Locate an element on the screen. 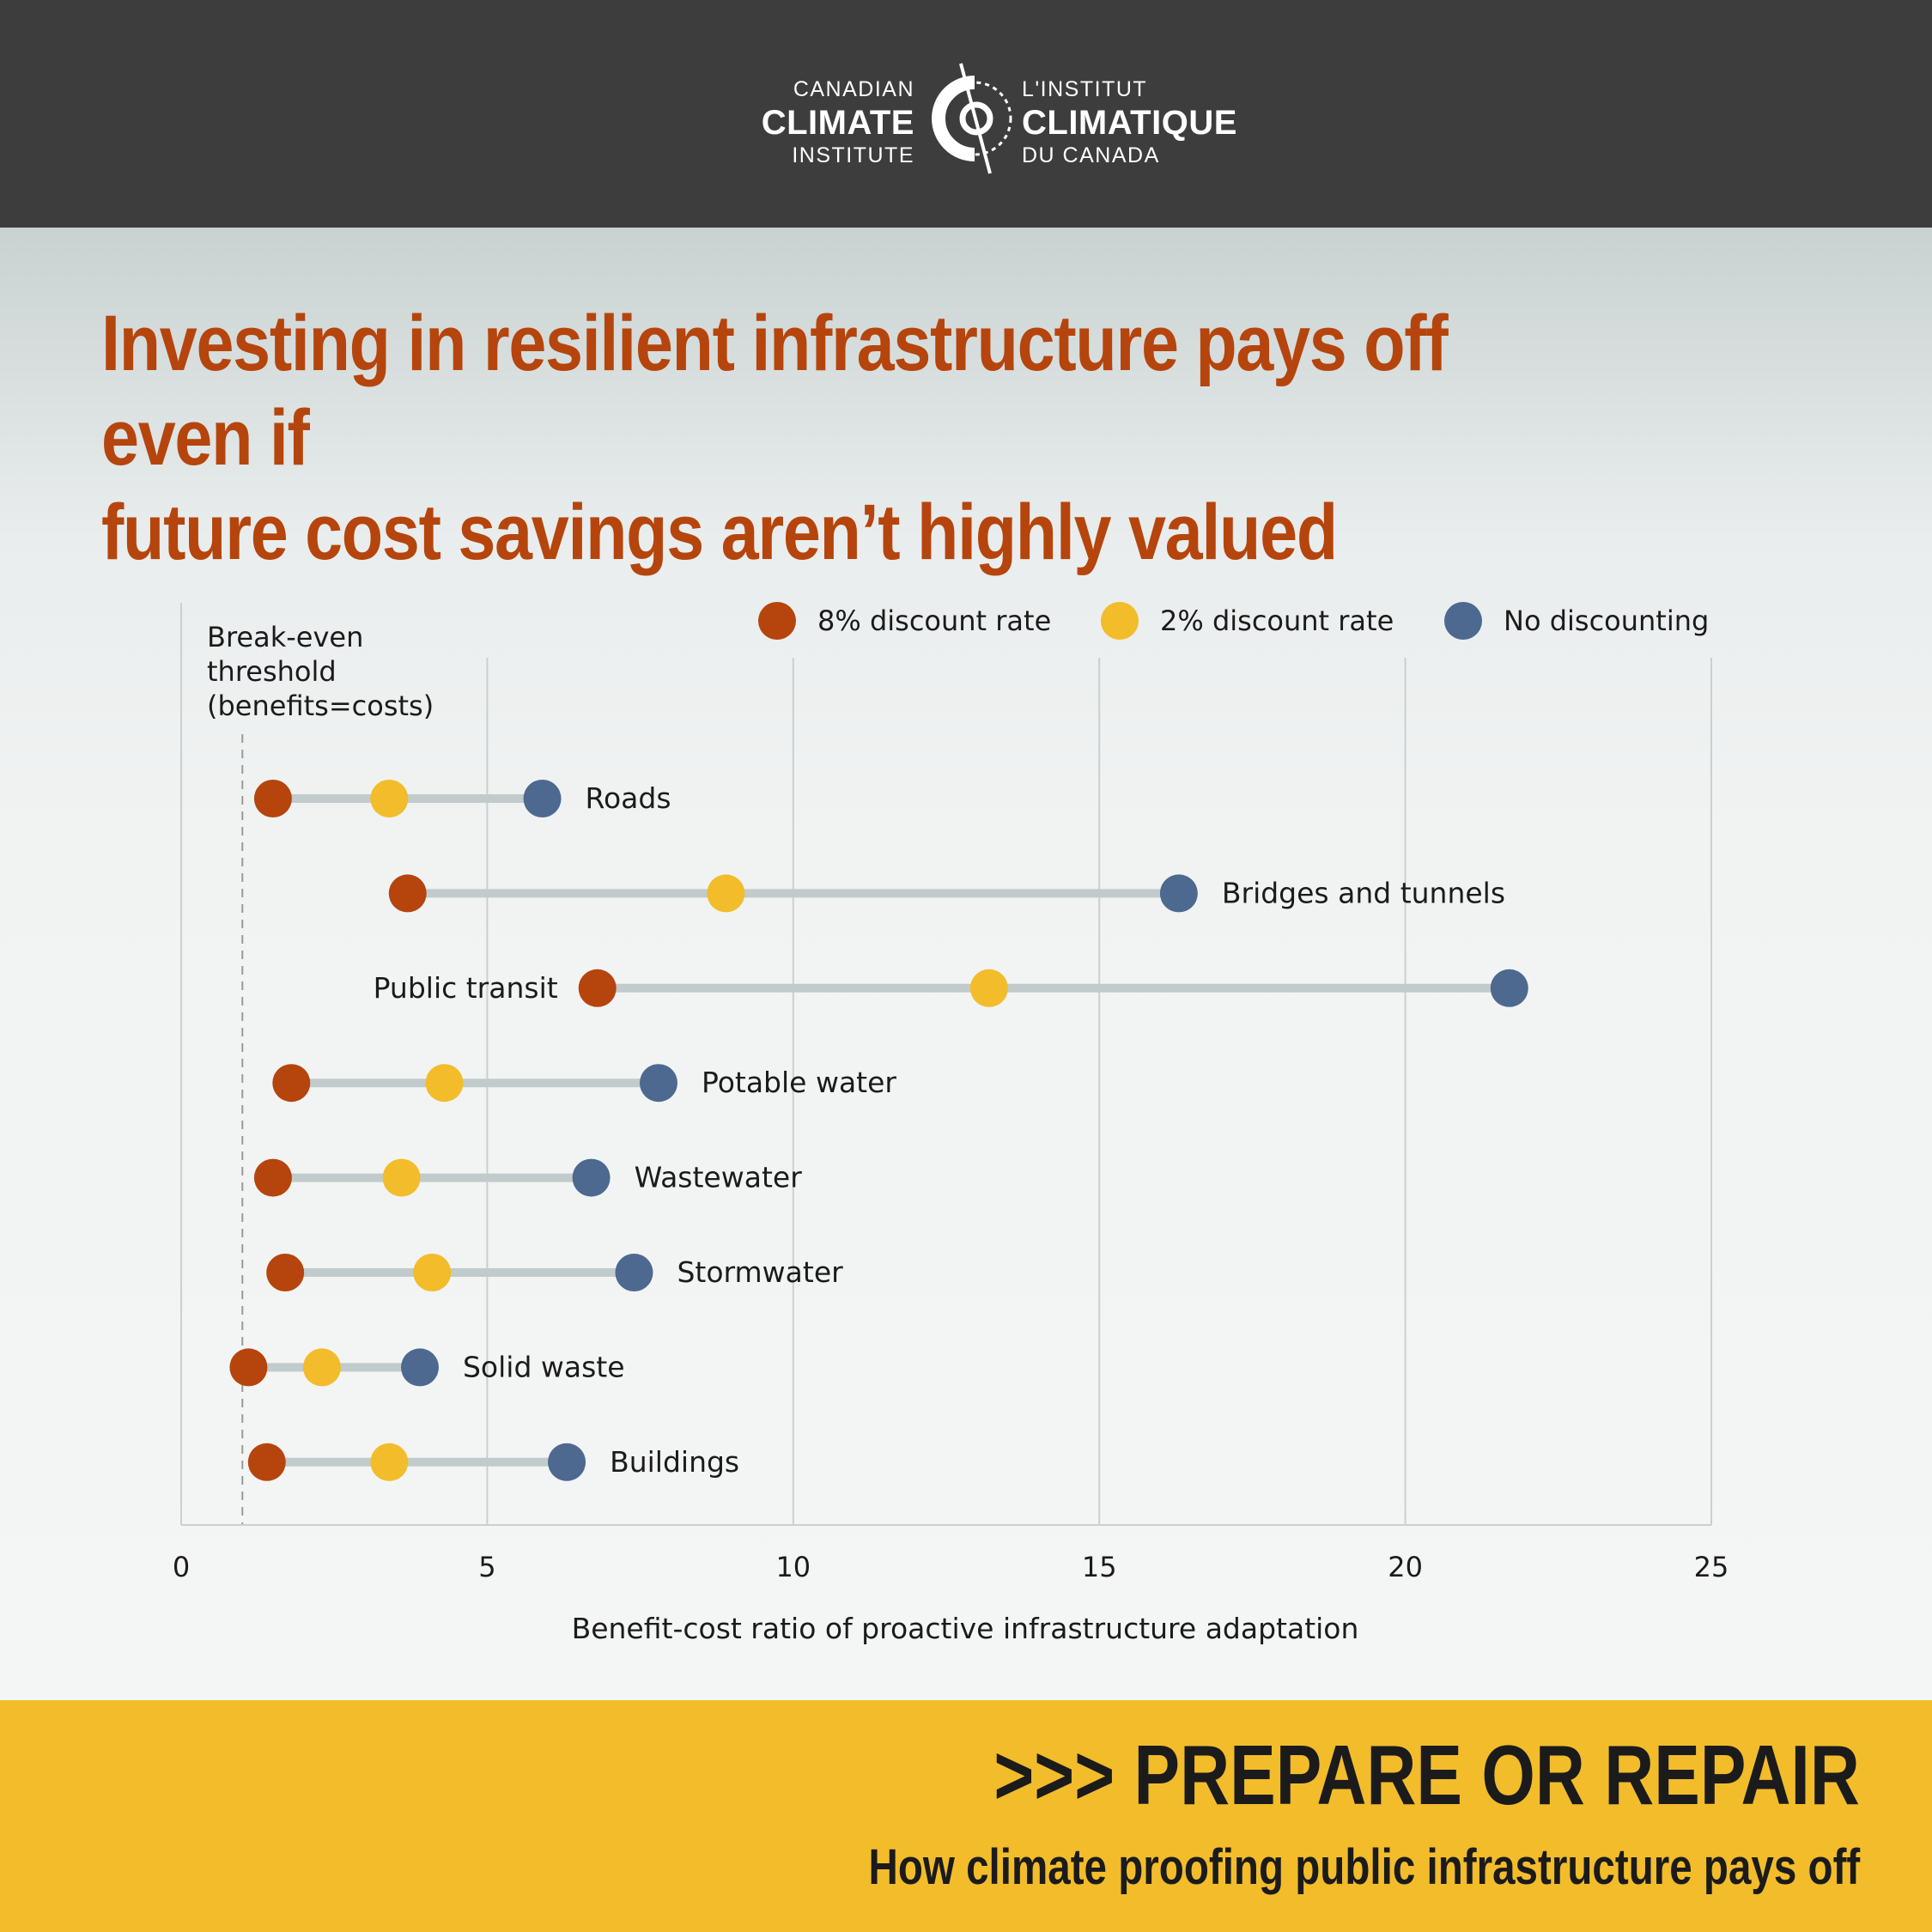  category-label: Buildings is located at coordinates (674, 1462).